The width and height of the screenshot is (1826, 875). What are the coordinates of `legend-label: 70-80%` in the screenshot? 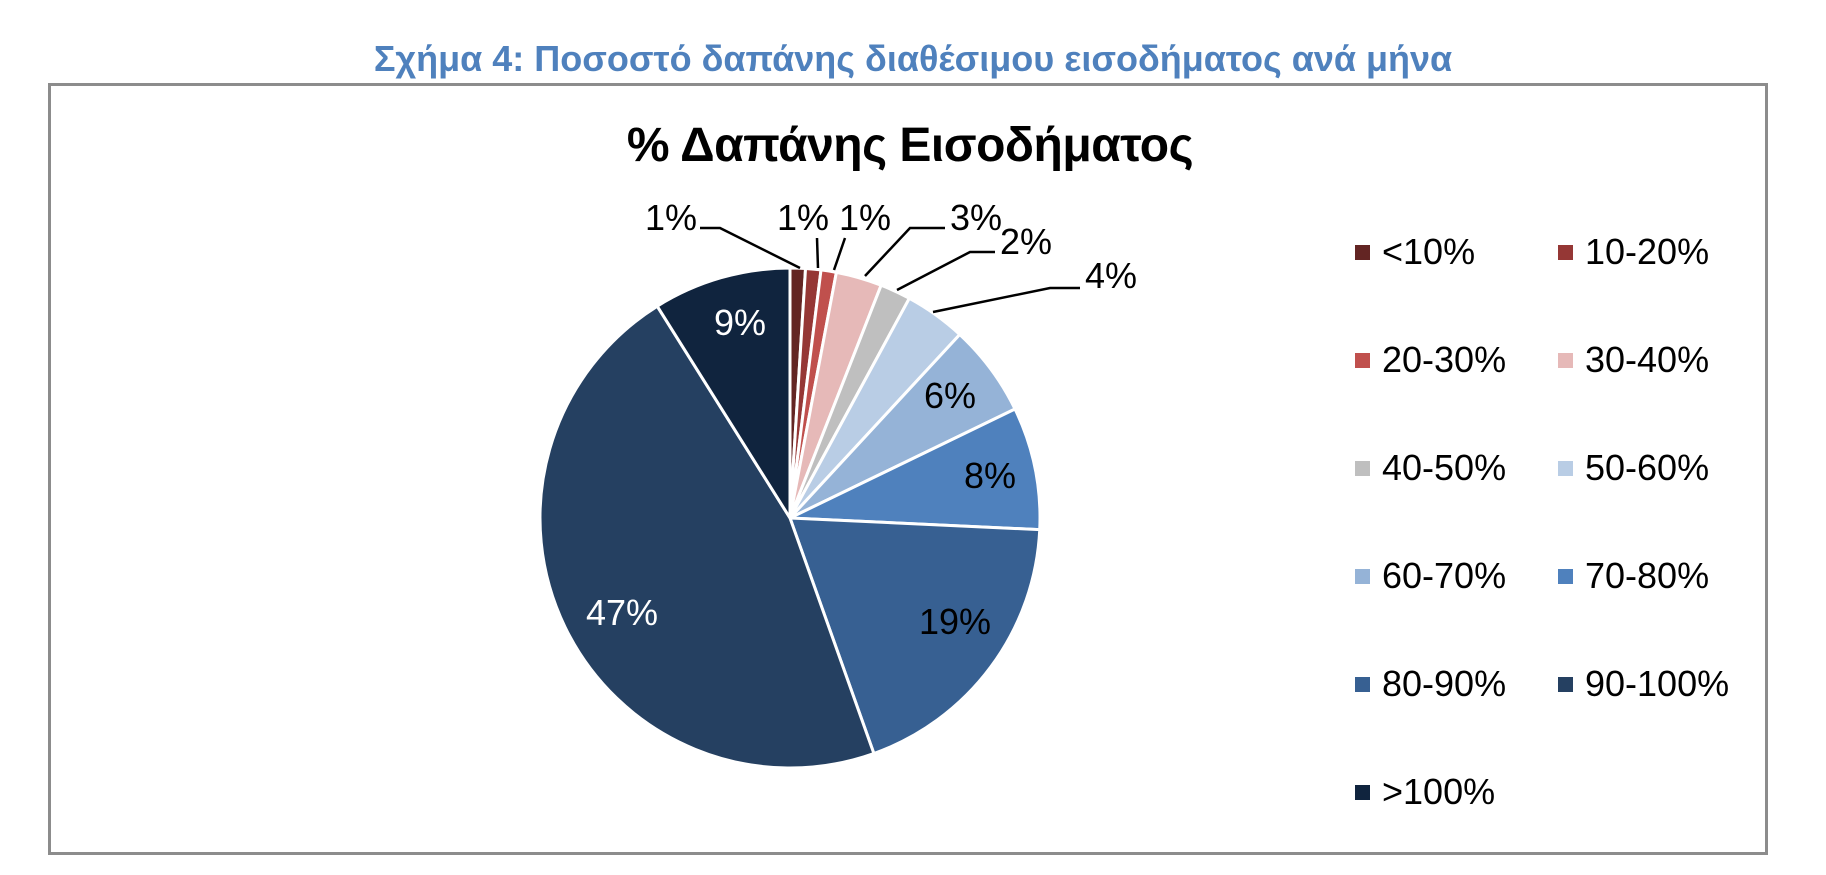 It's located at (1647, 575).